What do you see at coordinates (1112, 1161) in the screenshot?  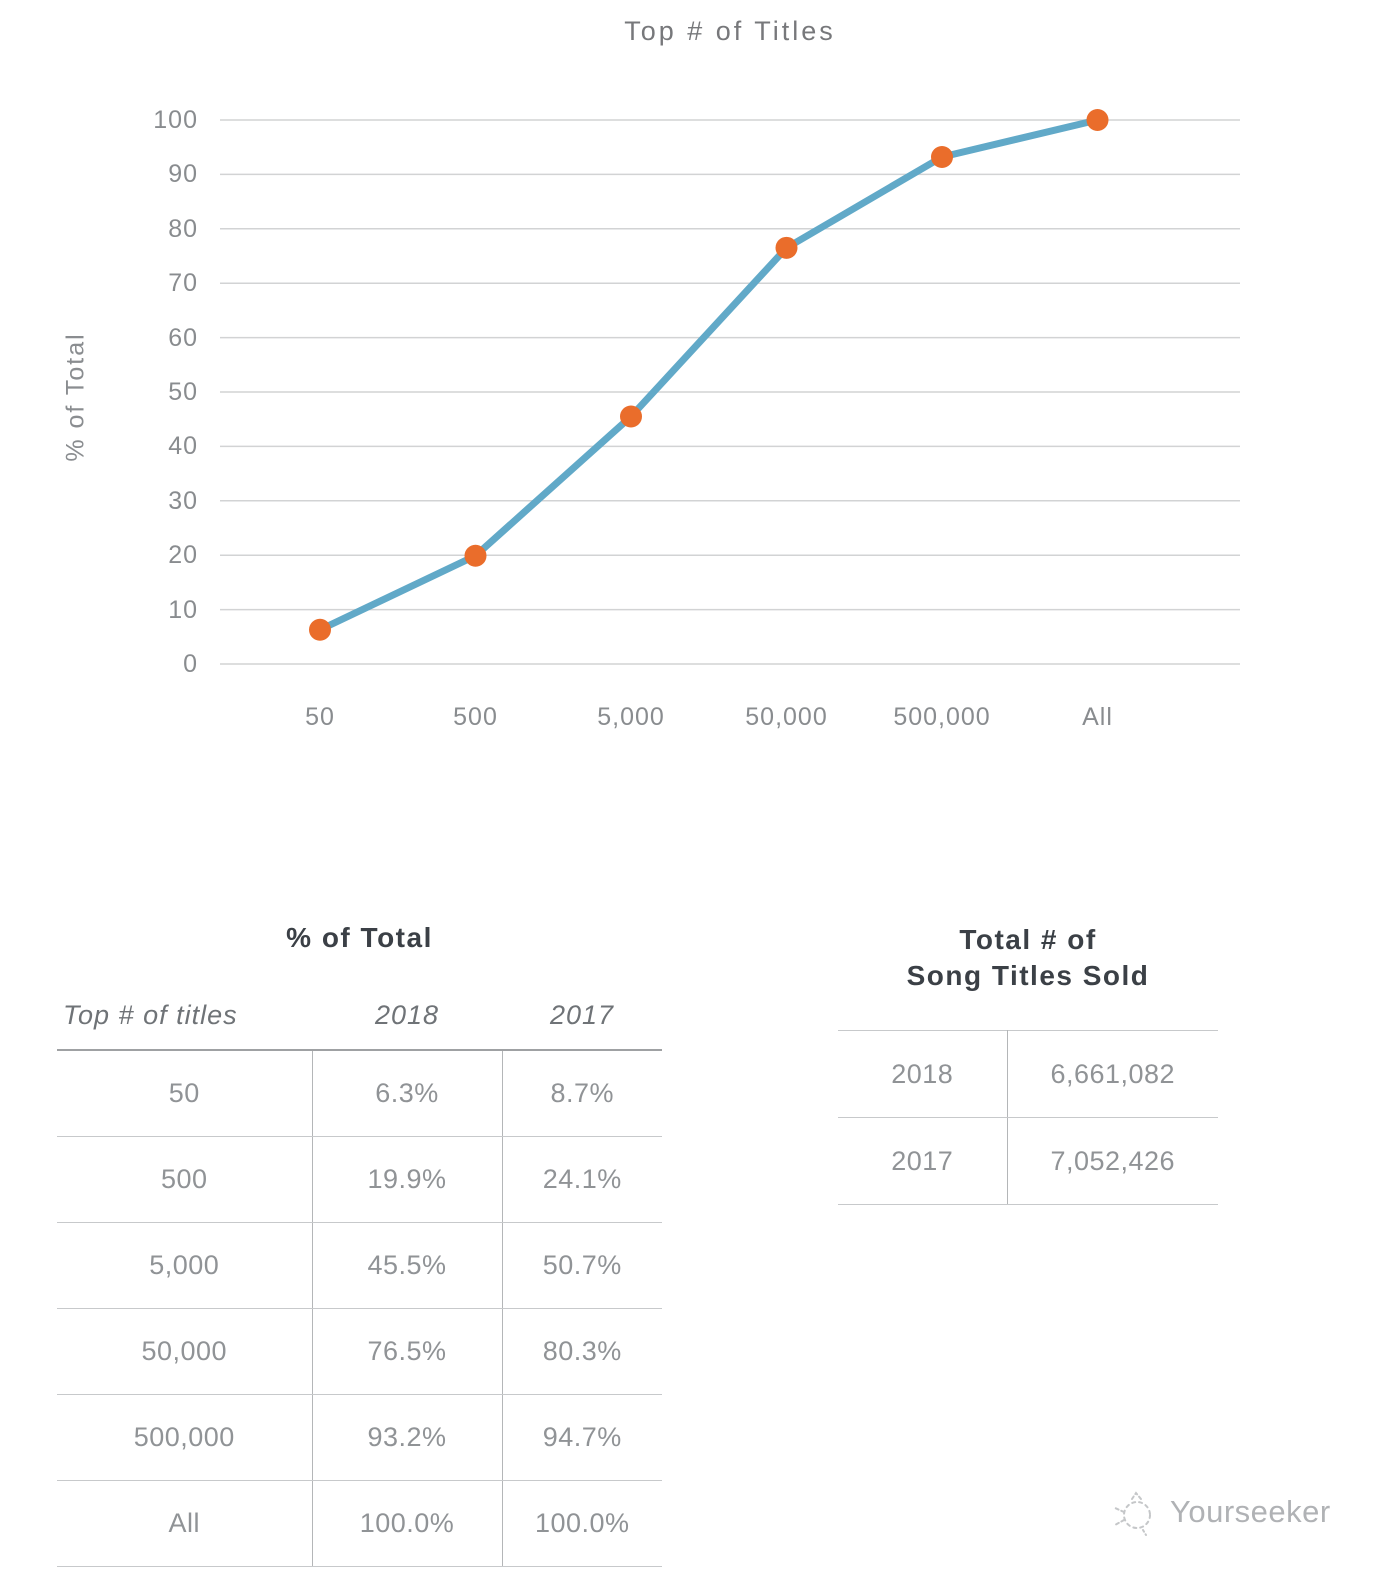 I see `cell-total-2017: 7,052,426` at bounding box center [1112, 1161].